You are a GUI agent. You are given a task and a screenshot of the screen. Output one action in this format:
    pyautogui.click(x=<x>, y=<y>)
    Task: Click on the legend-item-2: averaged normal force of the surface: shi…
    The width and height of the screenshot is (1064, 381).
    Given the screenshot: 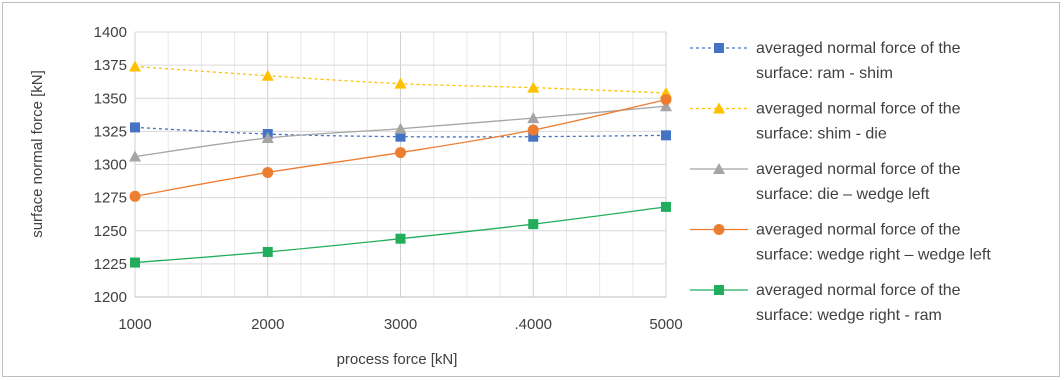 What is the action you would take?
    pyautogui.click(x=825, y=122)
    